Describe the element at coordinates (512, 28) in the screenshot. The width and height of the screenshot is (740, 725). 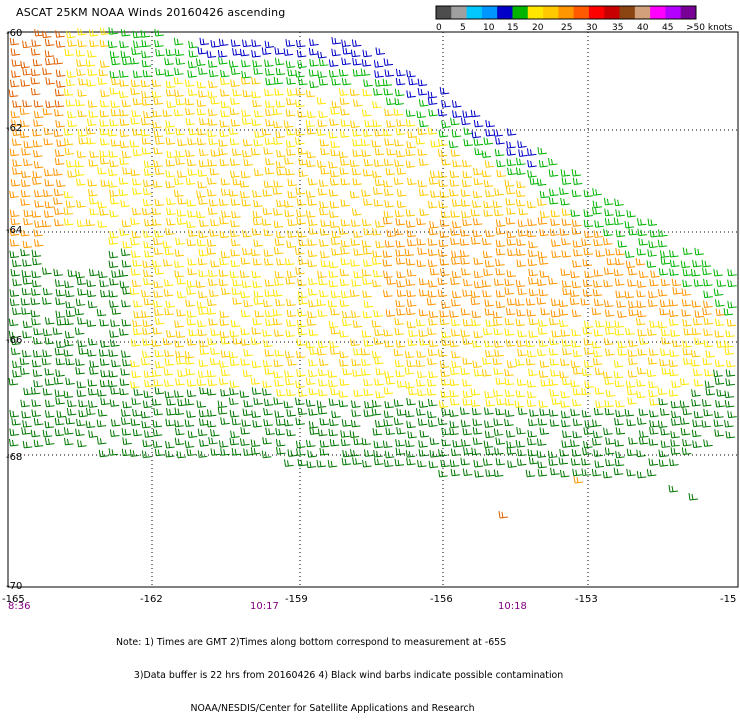
I see `legend-label: 15` at that location.